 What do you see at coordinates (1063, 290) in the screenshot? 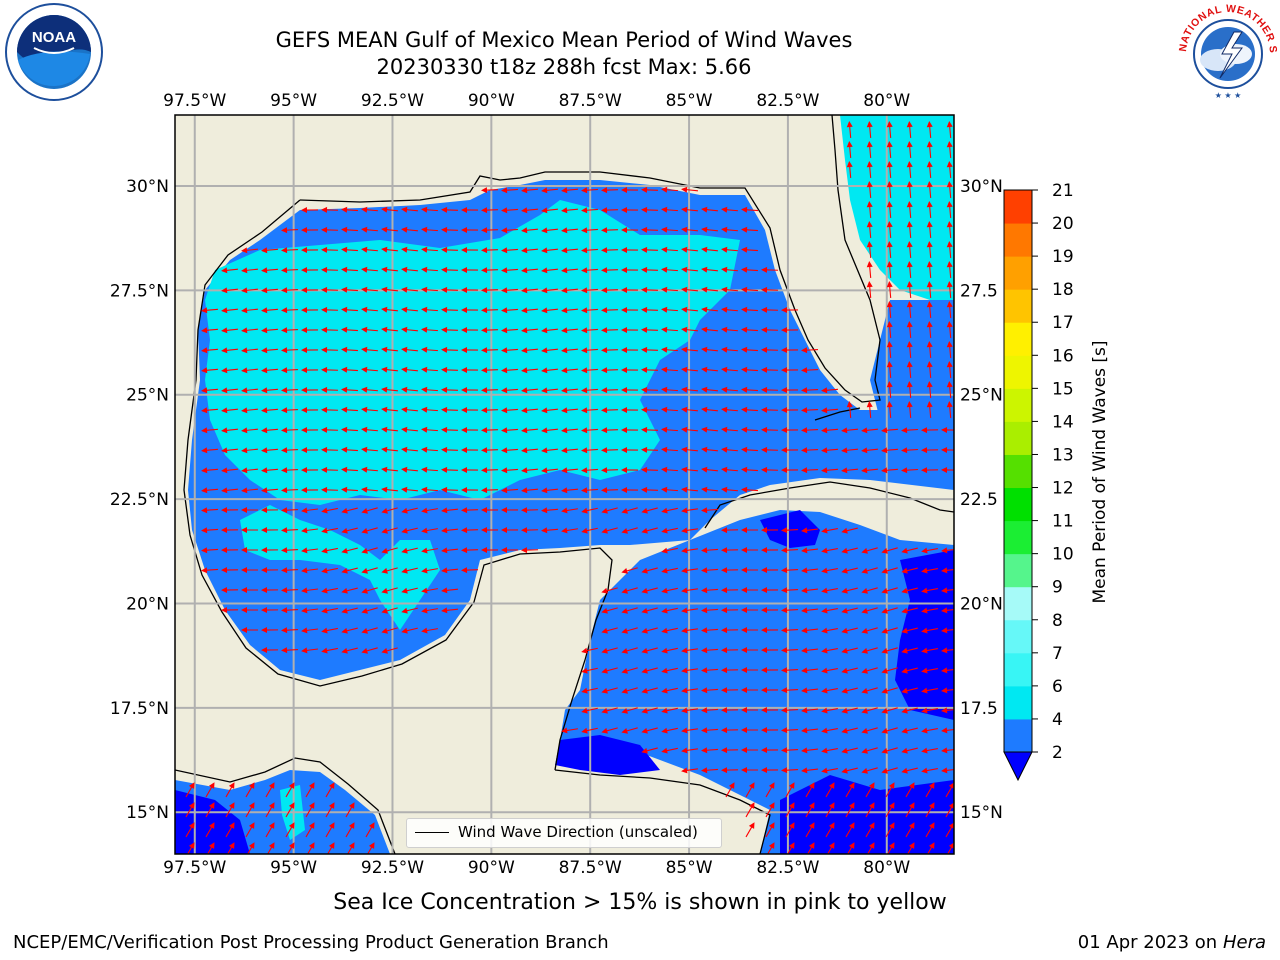
I see `colorbar-tick-label: 18` at bounding box center [1063, 290].